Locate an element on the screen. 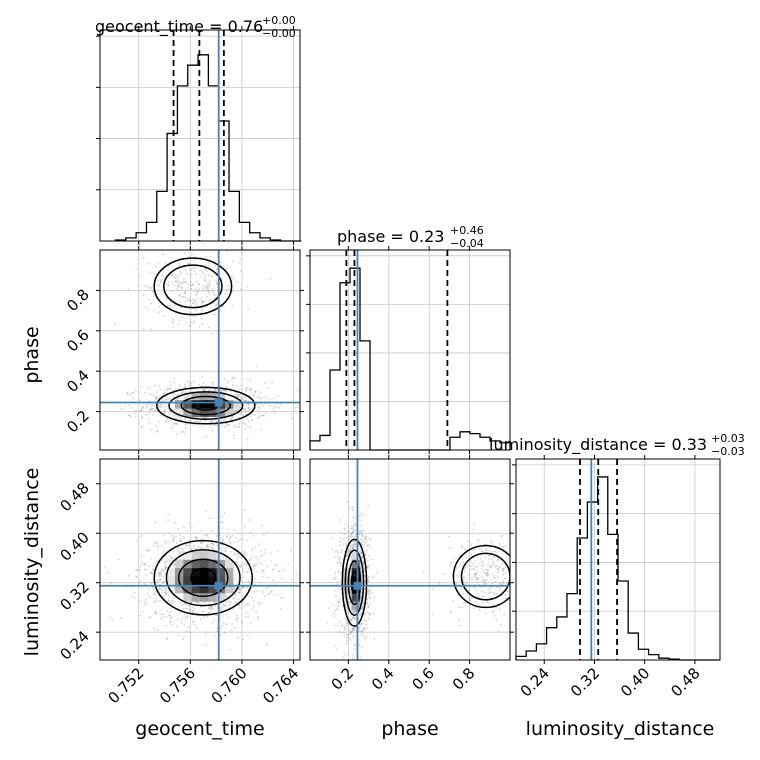 The height and width of the screenshot is (760, 760). title-phase-sub: −0.04 is located at coordinates (467, 243).